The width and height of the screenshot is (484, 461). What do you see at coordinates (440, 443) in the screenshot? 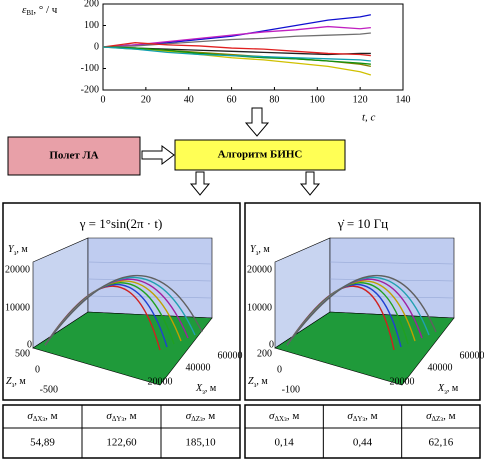
I see `table-cell: 62,16` at bounding box center [440, 443].